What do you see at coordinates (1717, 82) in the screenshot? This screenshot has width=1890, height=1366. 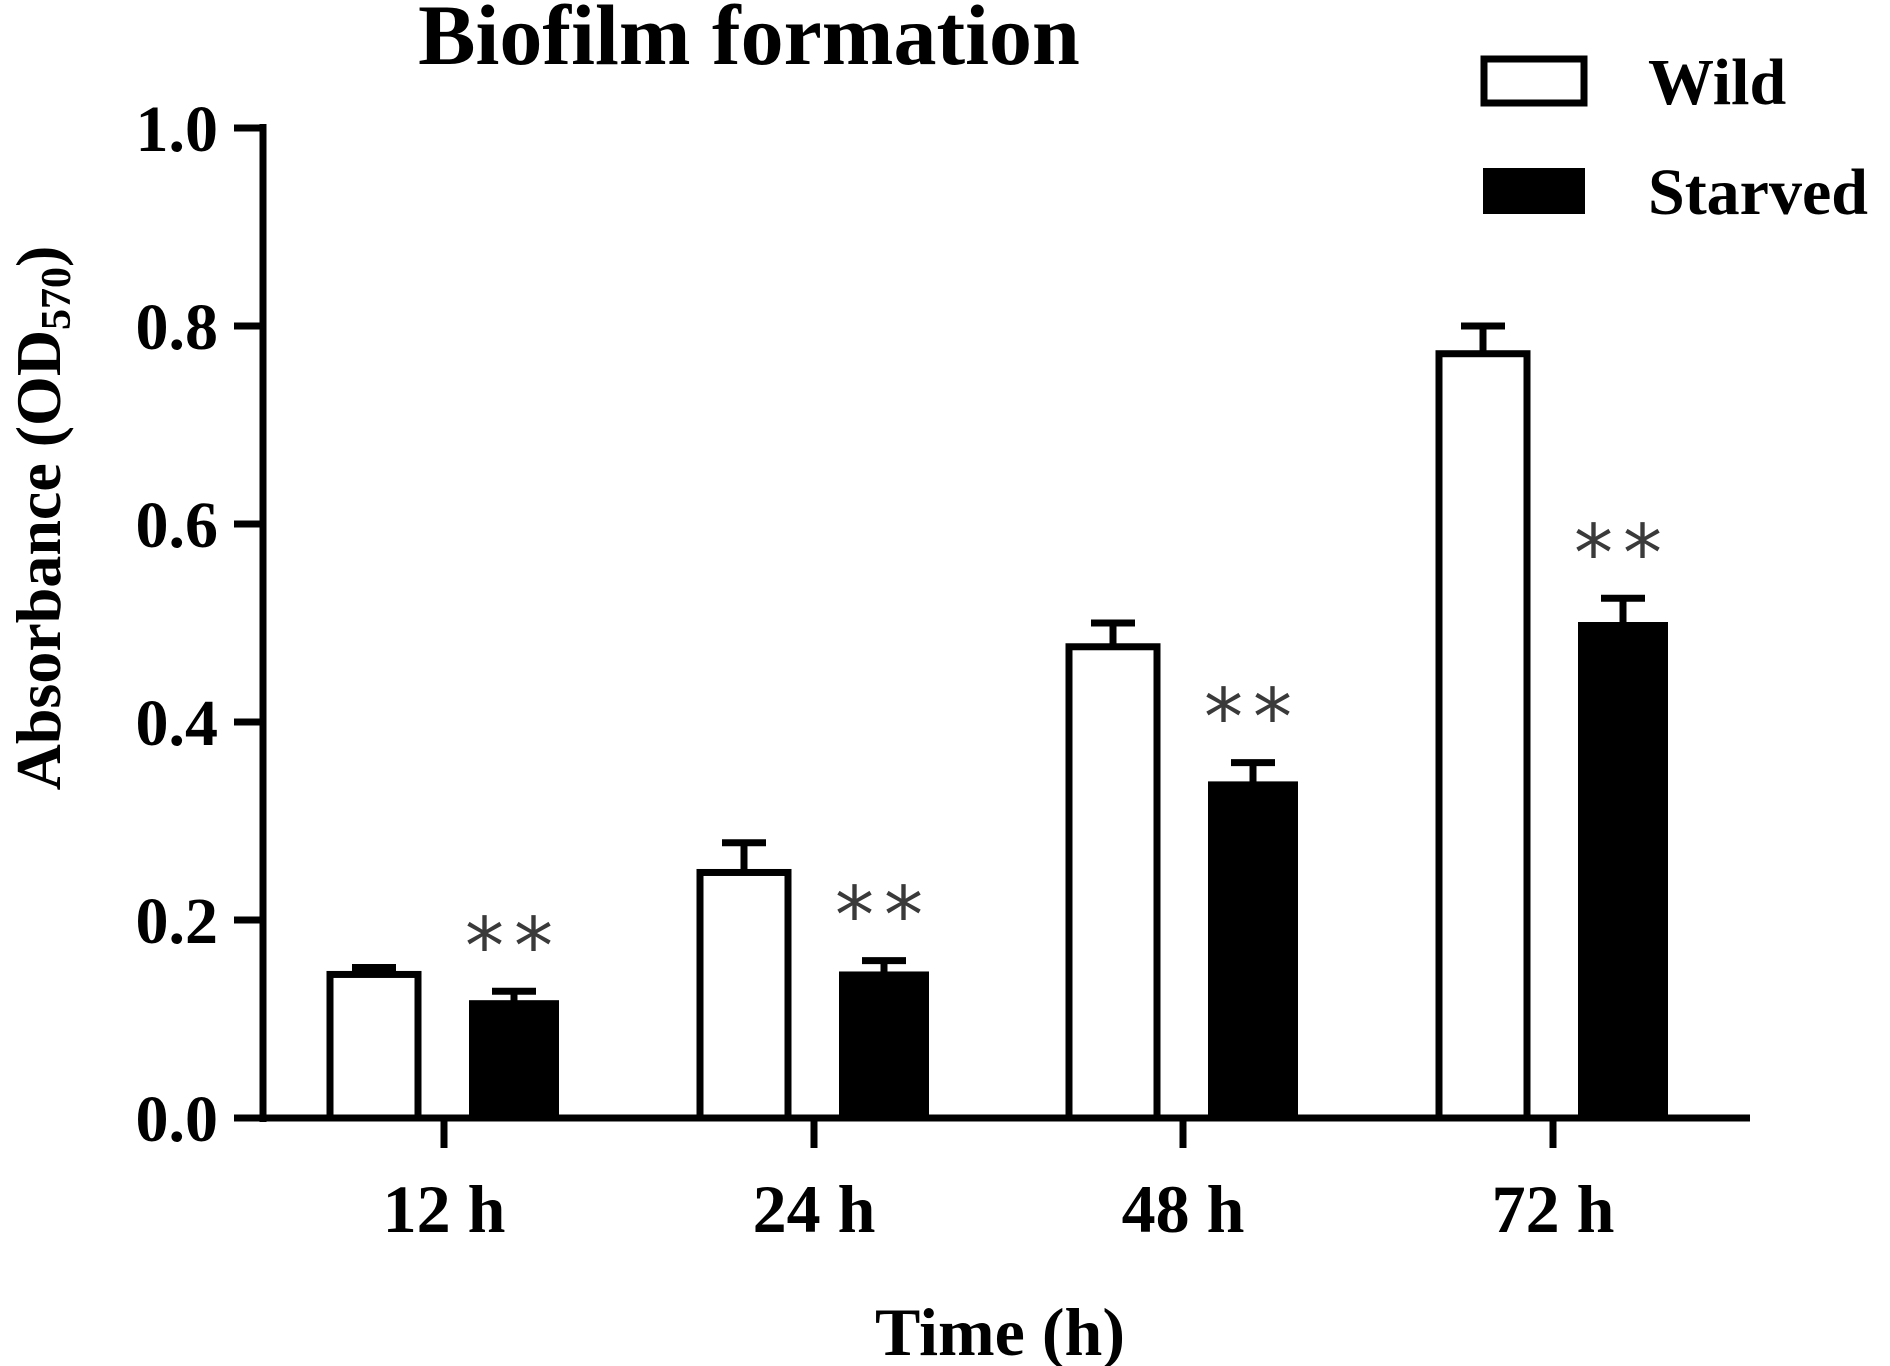 I see `legend-label-wild: Wild` at bounding box center [1717, 82].